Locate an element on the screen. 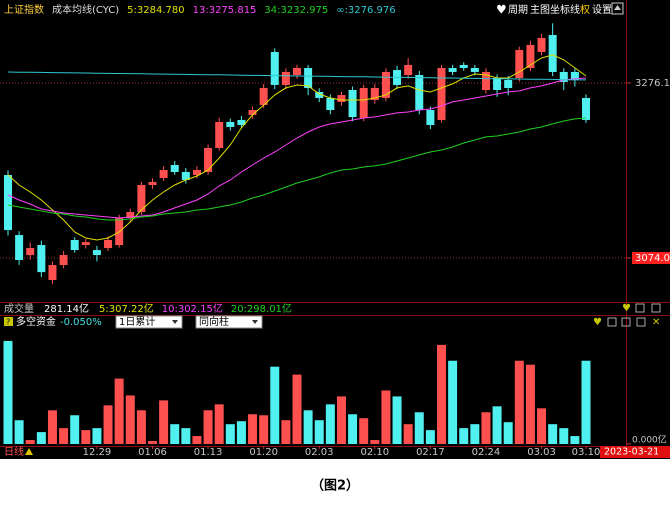 The image size is (670, 505). volume-title: 成交量 is located at coordinates (19, 308).